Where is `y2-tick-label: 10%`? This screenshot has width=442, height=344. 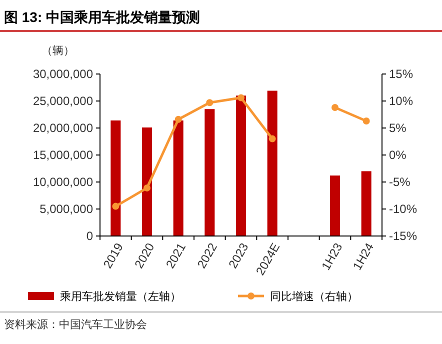
y2-tick-label: 10% is located at coordinates (401, 101).